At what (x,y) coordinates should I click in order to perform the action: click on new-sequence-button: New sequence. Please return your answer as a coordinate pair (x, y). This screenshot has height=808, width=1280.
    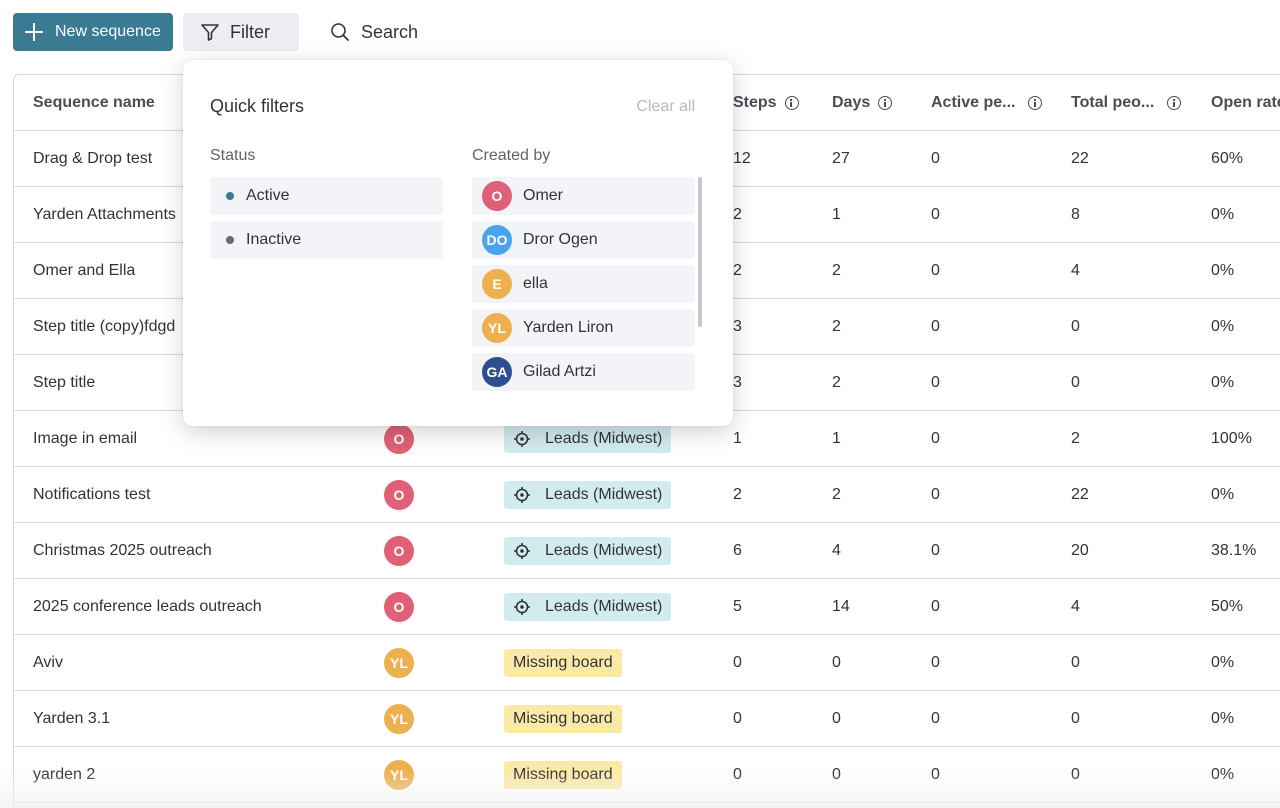
    Looking at the image, I should click on (93, 32).